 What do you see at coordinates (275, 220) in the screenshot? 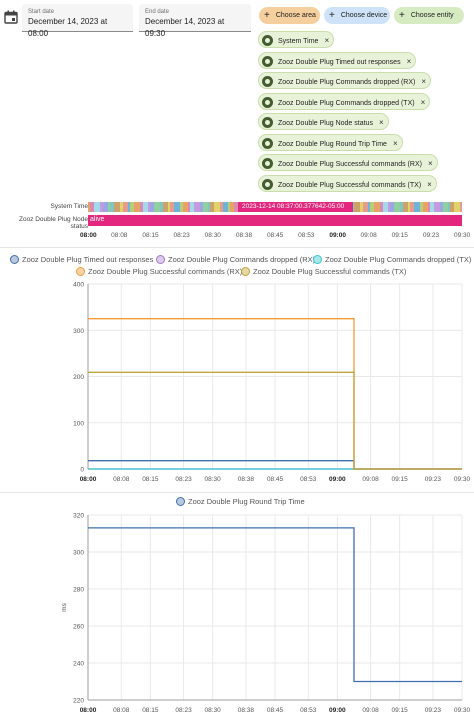
I see `node-status-timeline-bar: alive` at bounding box center [275, 220].